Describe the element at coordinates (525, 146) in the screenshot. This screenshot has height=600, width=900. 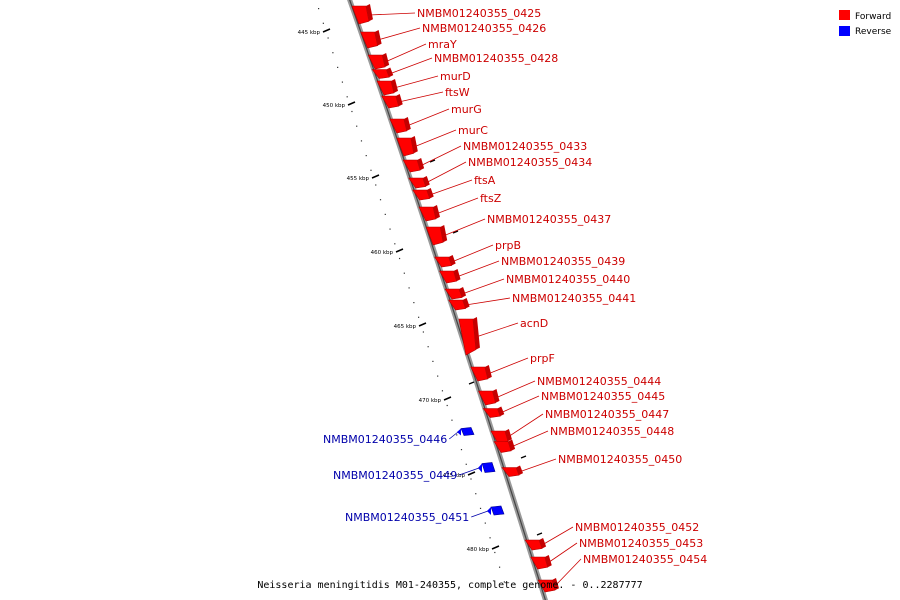
I see `gene-label-forward: NMBM01240355_0433` at that location.